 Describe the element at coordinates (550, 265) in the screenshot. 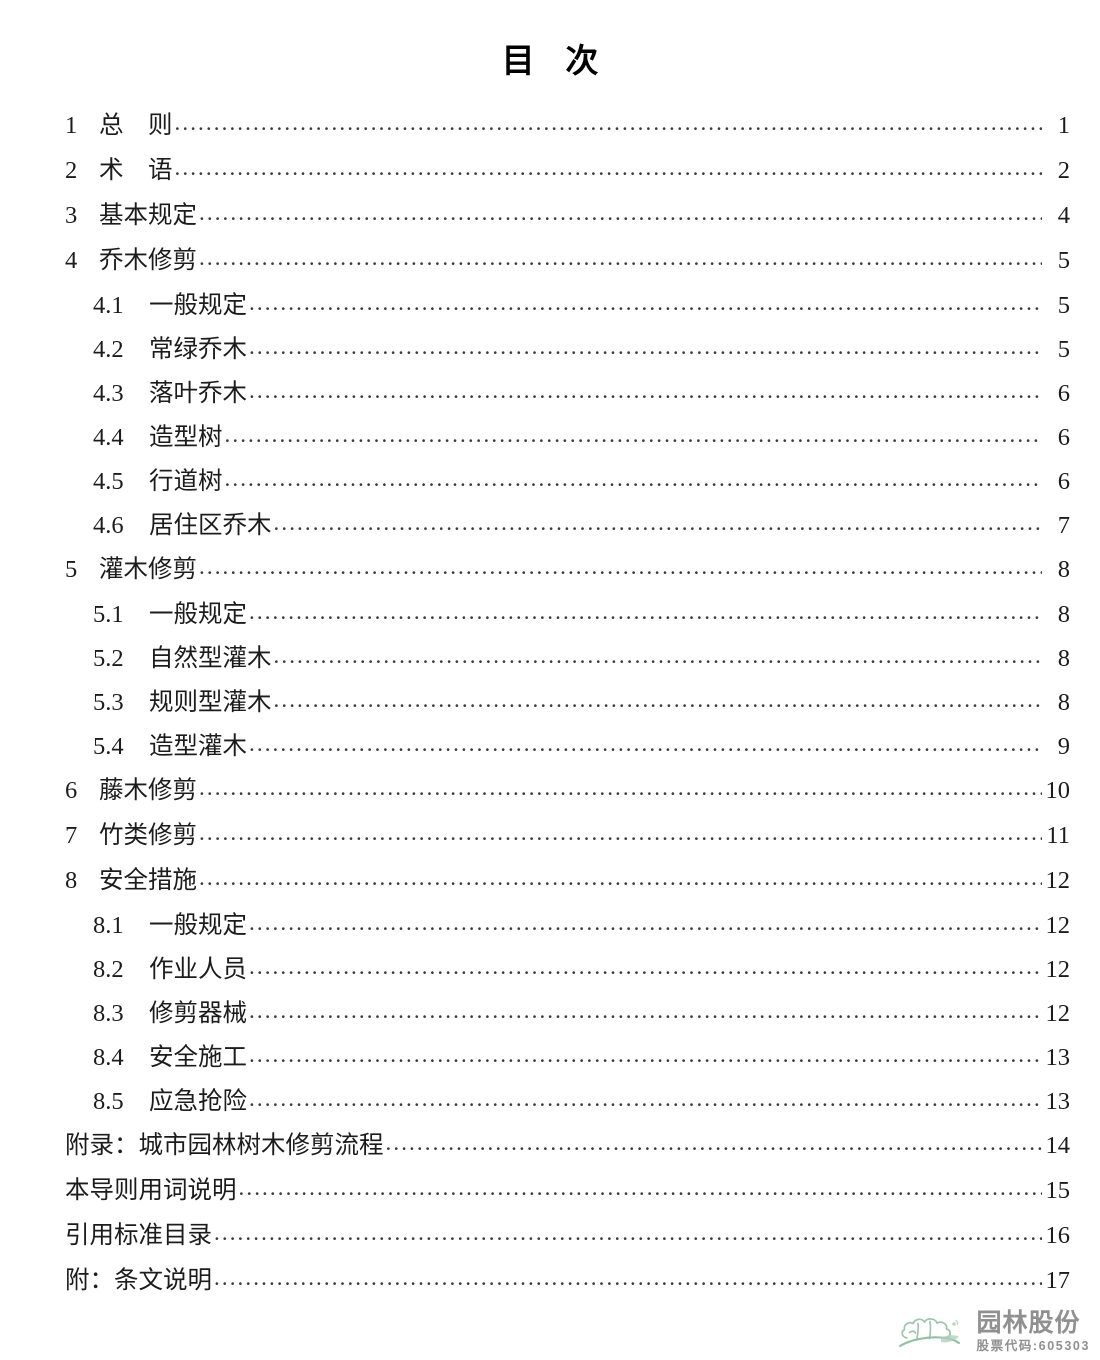

I see `toc-entry: 4 乔木修剪 5` at that location.